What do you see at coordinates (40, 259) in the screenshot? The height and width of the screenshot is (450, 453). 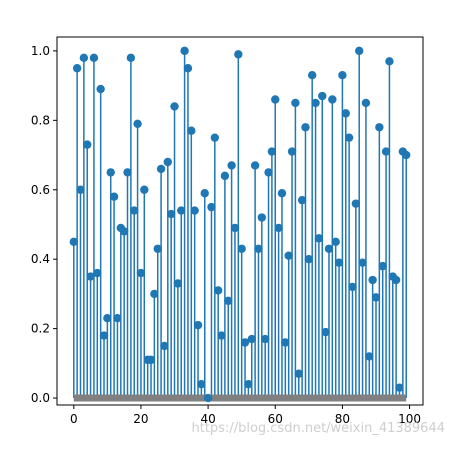 I see `y-tick-label: 0.4` at bounding box center [40, 259].